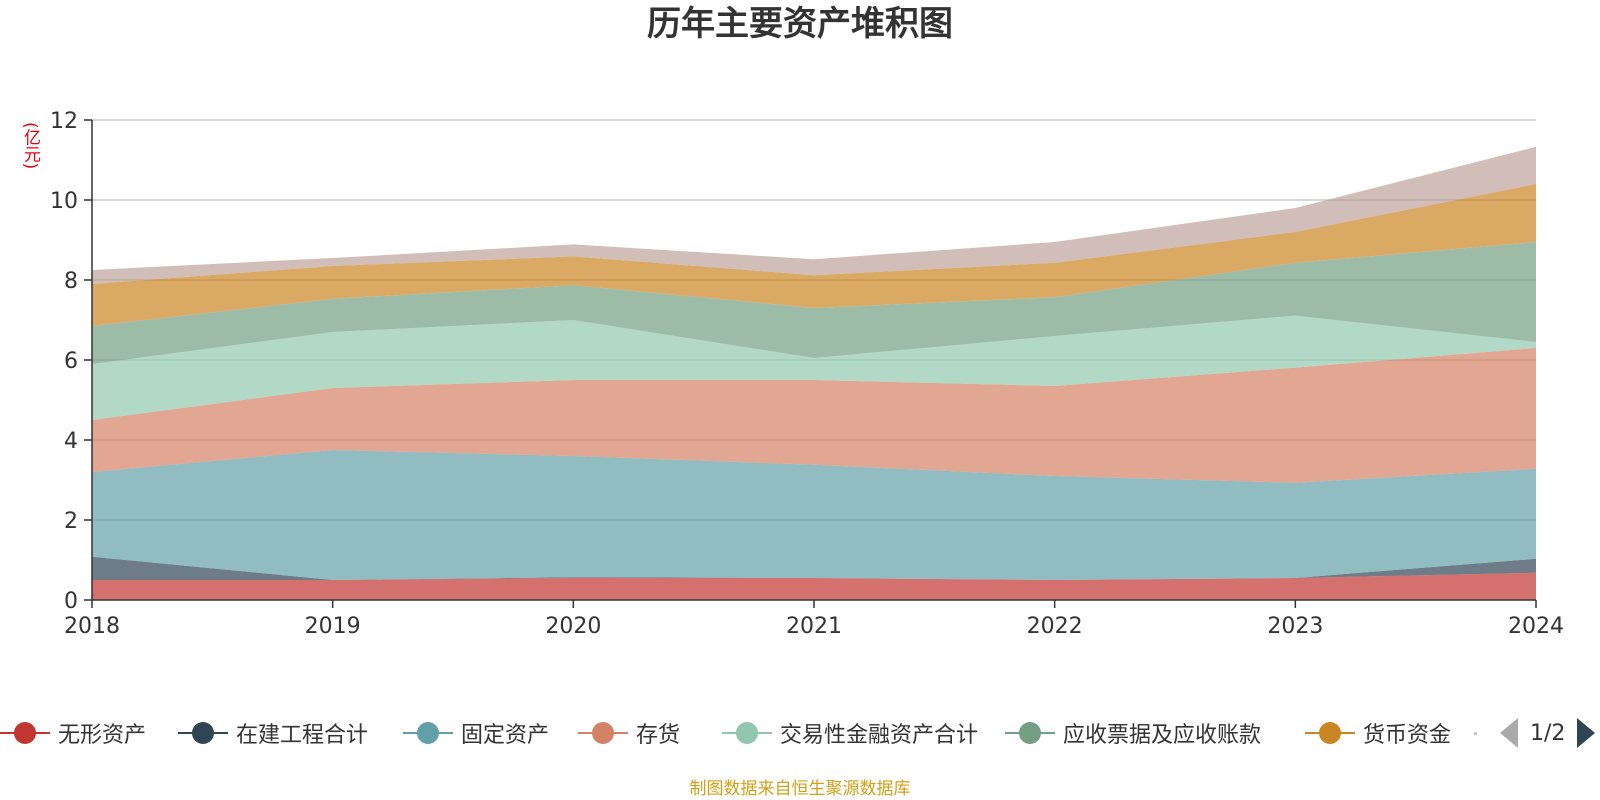 Image resolution: width=1600 pixels, height=800 pixels. What do you see at coordinates (658, 735) in the screenshot?
I see `legend-label: 存货` at bounding box center [658, 735].